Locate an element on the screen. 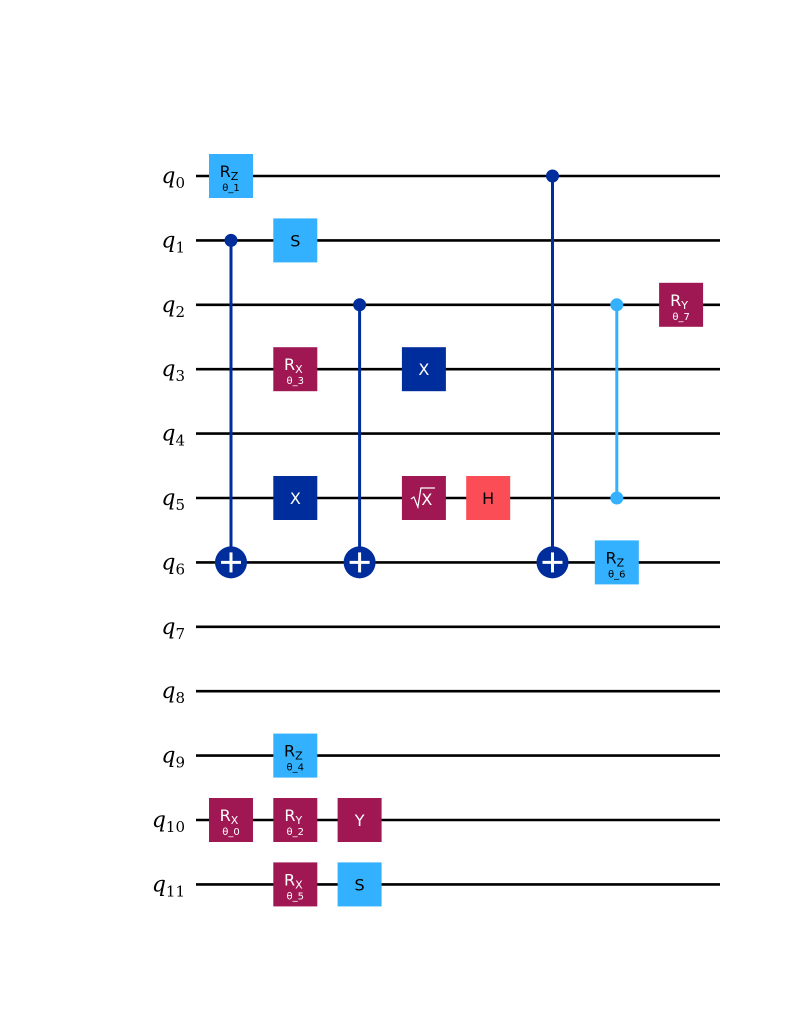  gate-ry: RYθ_2 is located at coordinates (295, 820).